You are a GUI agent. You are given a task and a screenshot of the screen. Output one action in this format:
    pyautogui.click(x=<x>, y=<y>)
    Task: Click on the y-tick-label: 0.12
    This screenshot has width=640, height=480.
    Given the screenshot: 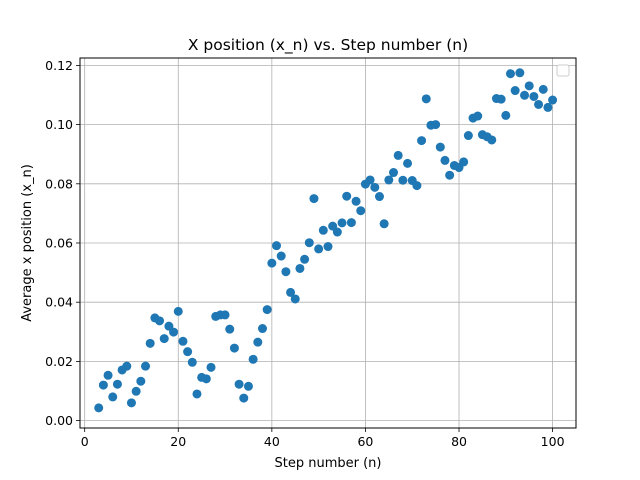 What is the action you would take?
    pyautogui.click(x=59, y=65)
    